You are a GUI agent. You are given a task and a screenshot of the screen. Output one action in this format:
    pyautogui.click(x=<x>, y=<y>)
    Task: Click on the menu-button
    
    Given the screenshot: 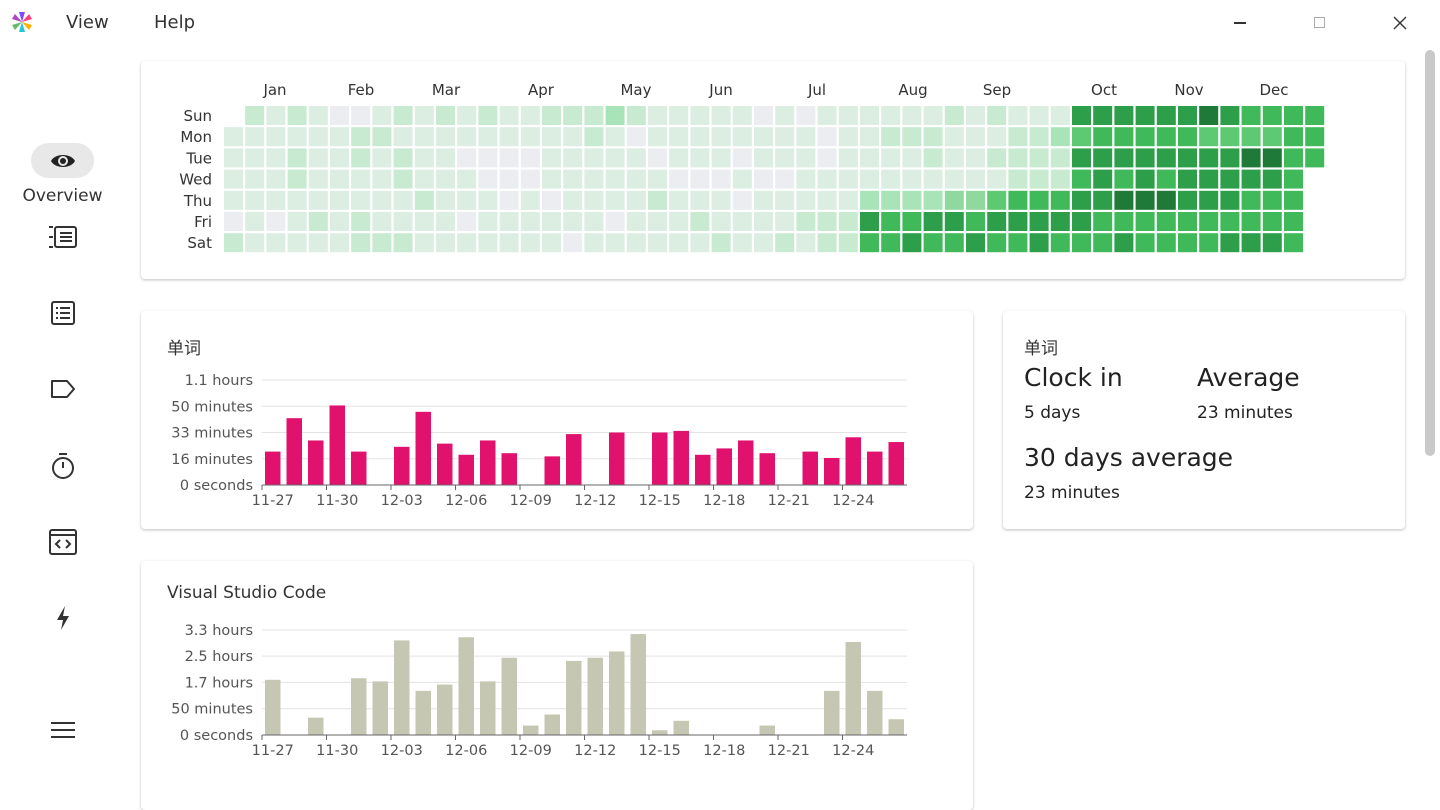 What is the action you would take?
    pyautogui.click(x=63, y=730)
    